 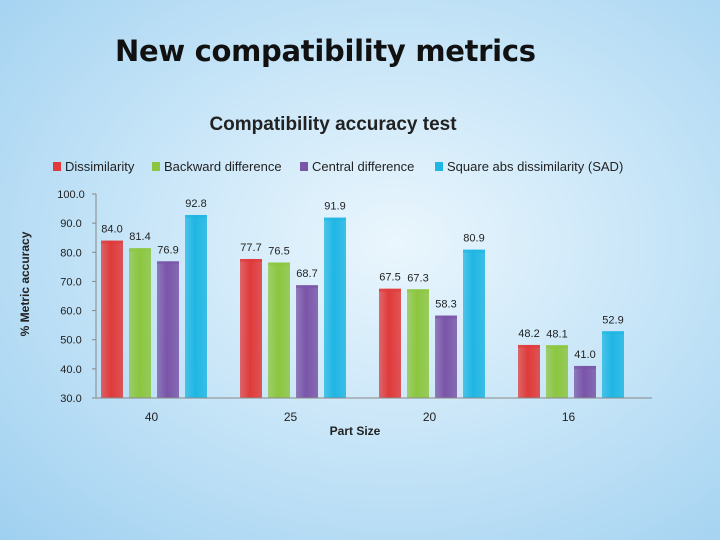 What do you see at coordinates (139, 237) in the screenshot?
I see `data-label-1-0: 81.4` at bounding box center [139, 237].